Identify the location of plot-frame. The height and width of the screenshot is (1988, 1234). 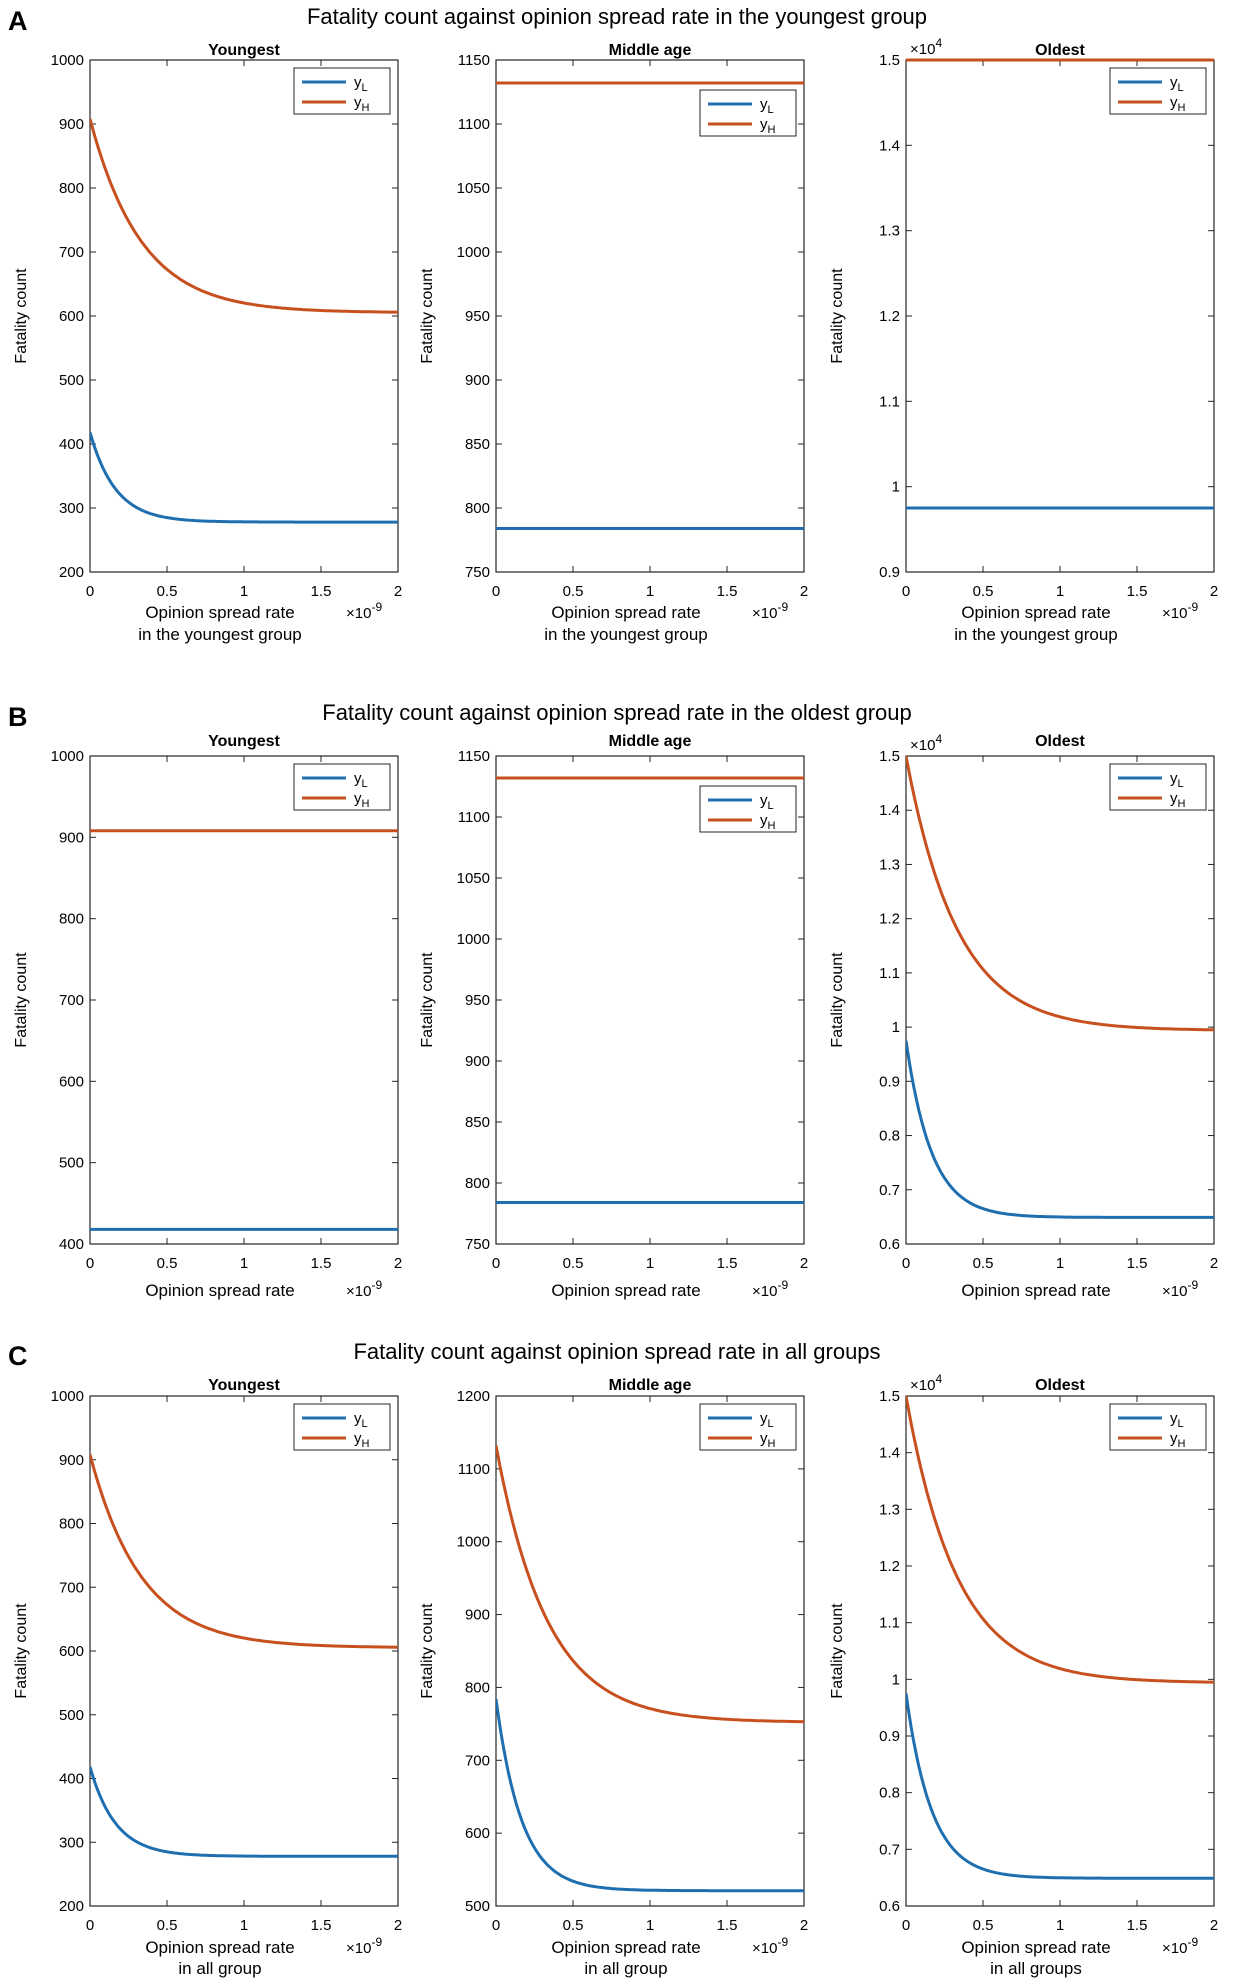
(244, 1000).